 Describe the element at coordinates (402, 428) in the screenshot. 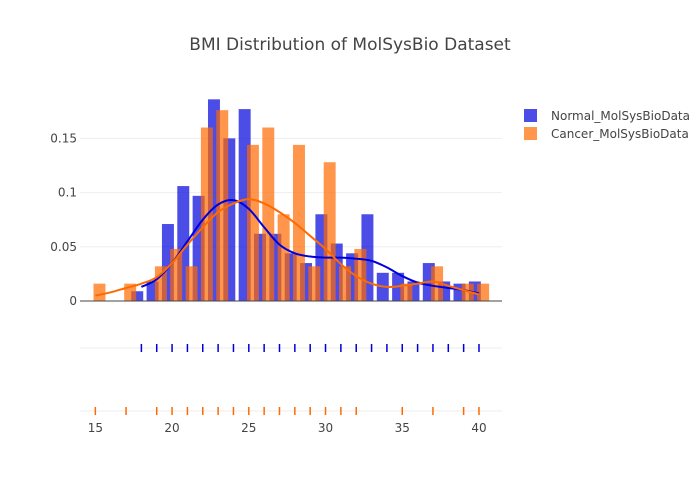

I see `x-tick-label: 35` at that location.